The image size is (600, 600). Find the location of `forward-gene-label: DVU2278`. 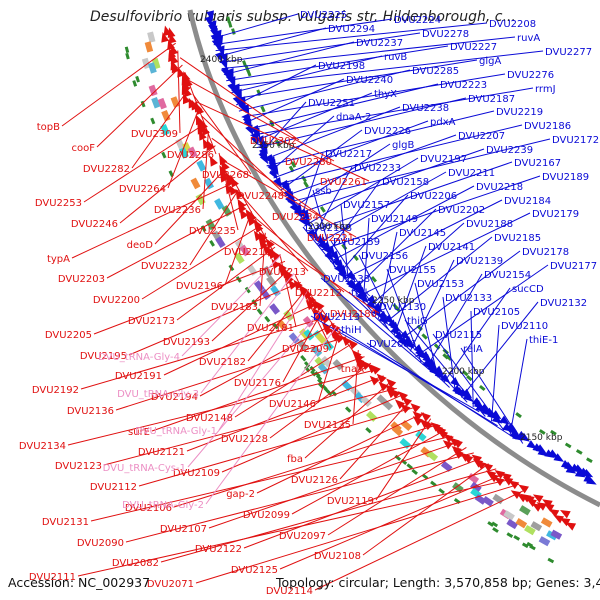

forward-gene-label: DVU2278 is located at coordinates (445, 34).